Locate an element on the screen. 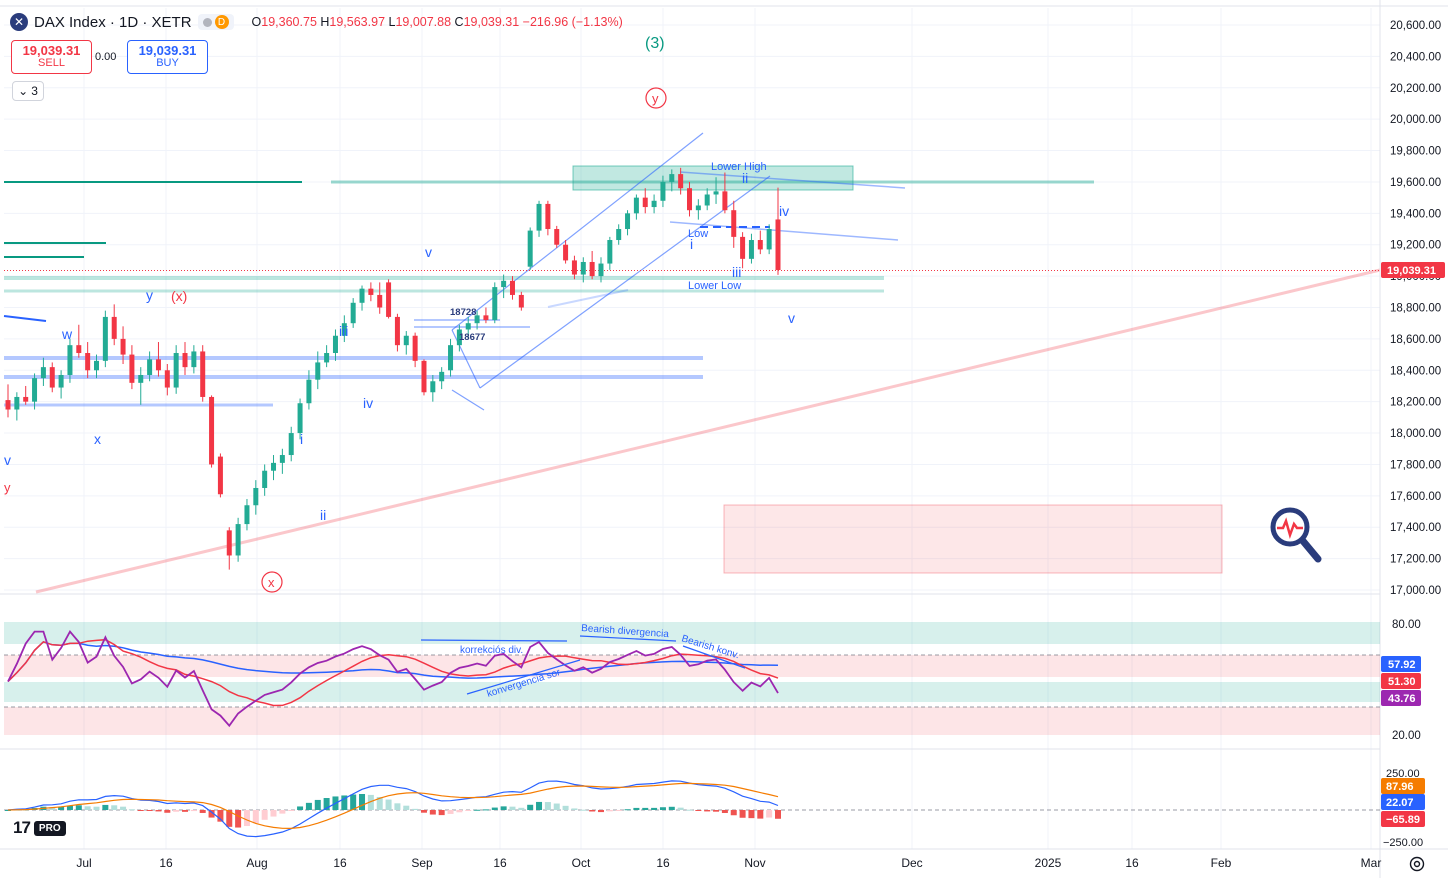 The width and height of the screenshot is (1448, 878). time-axis-label: Sep is located at coordinates (422, 863).